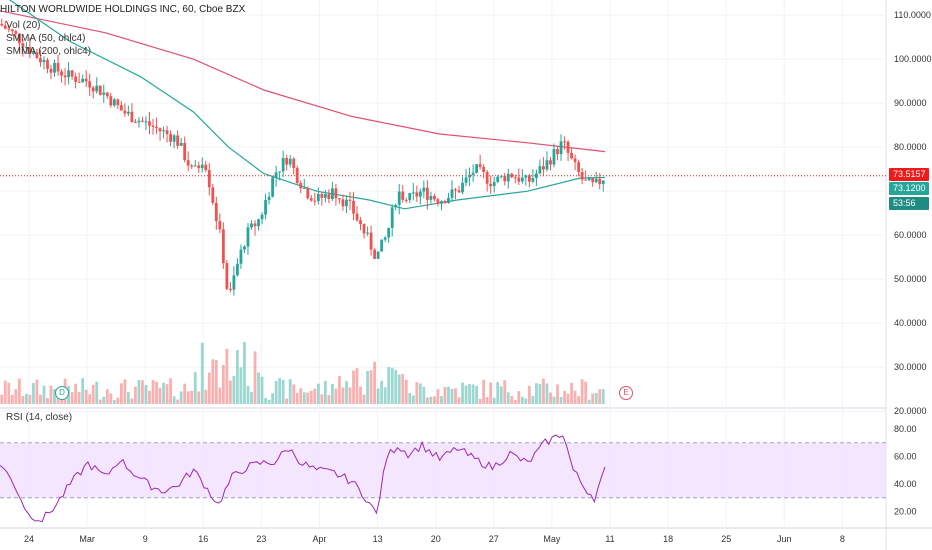 The width and height of the screenshot is (932, 550). I want to click on rsi-tick-label: 40.00, so click(905, 484).